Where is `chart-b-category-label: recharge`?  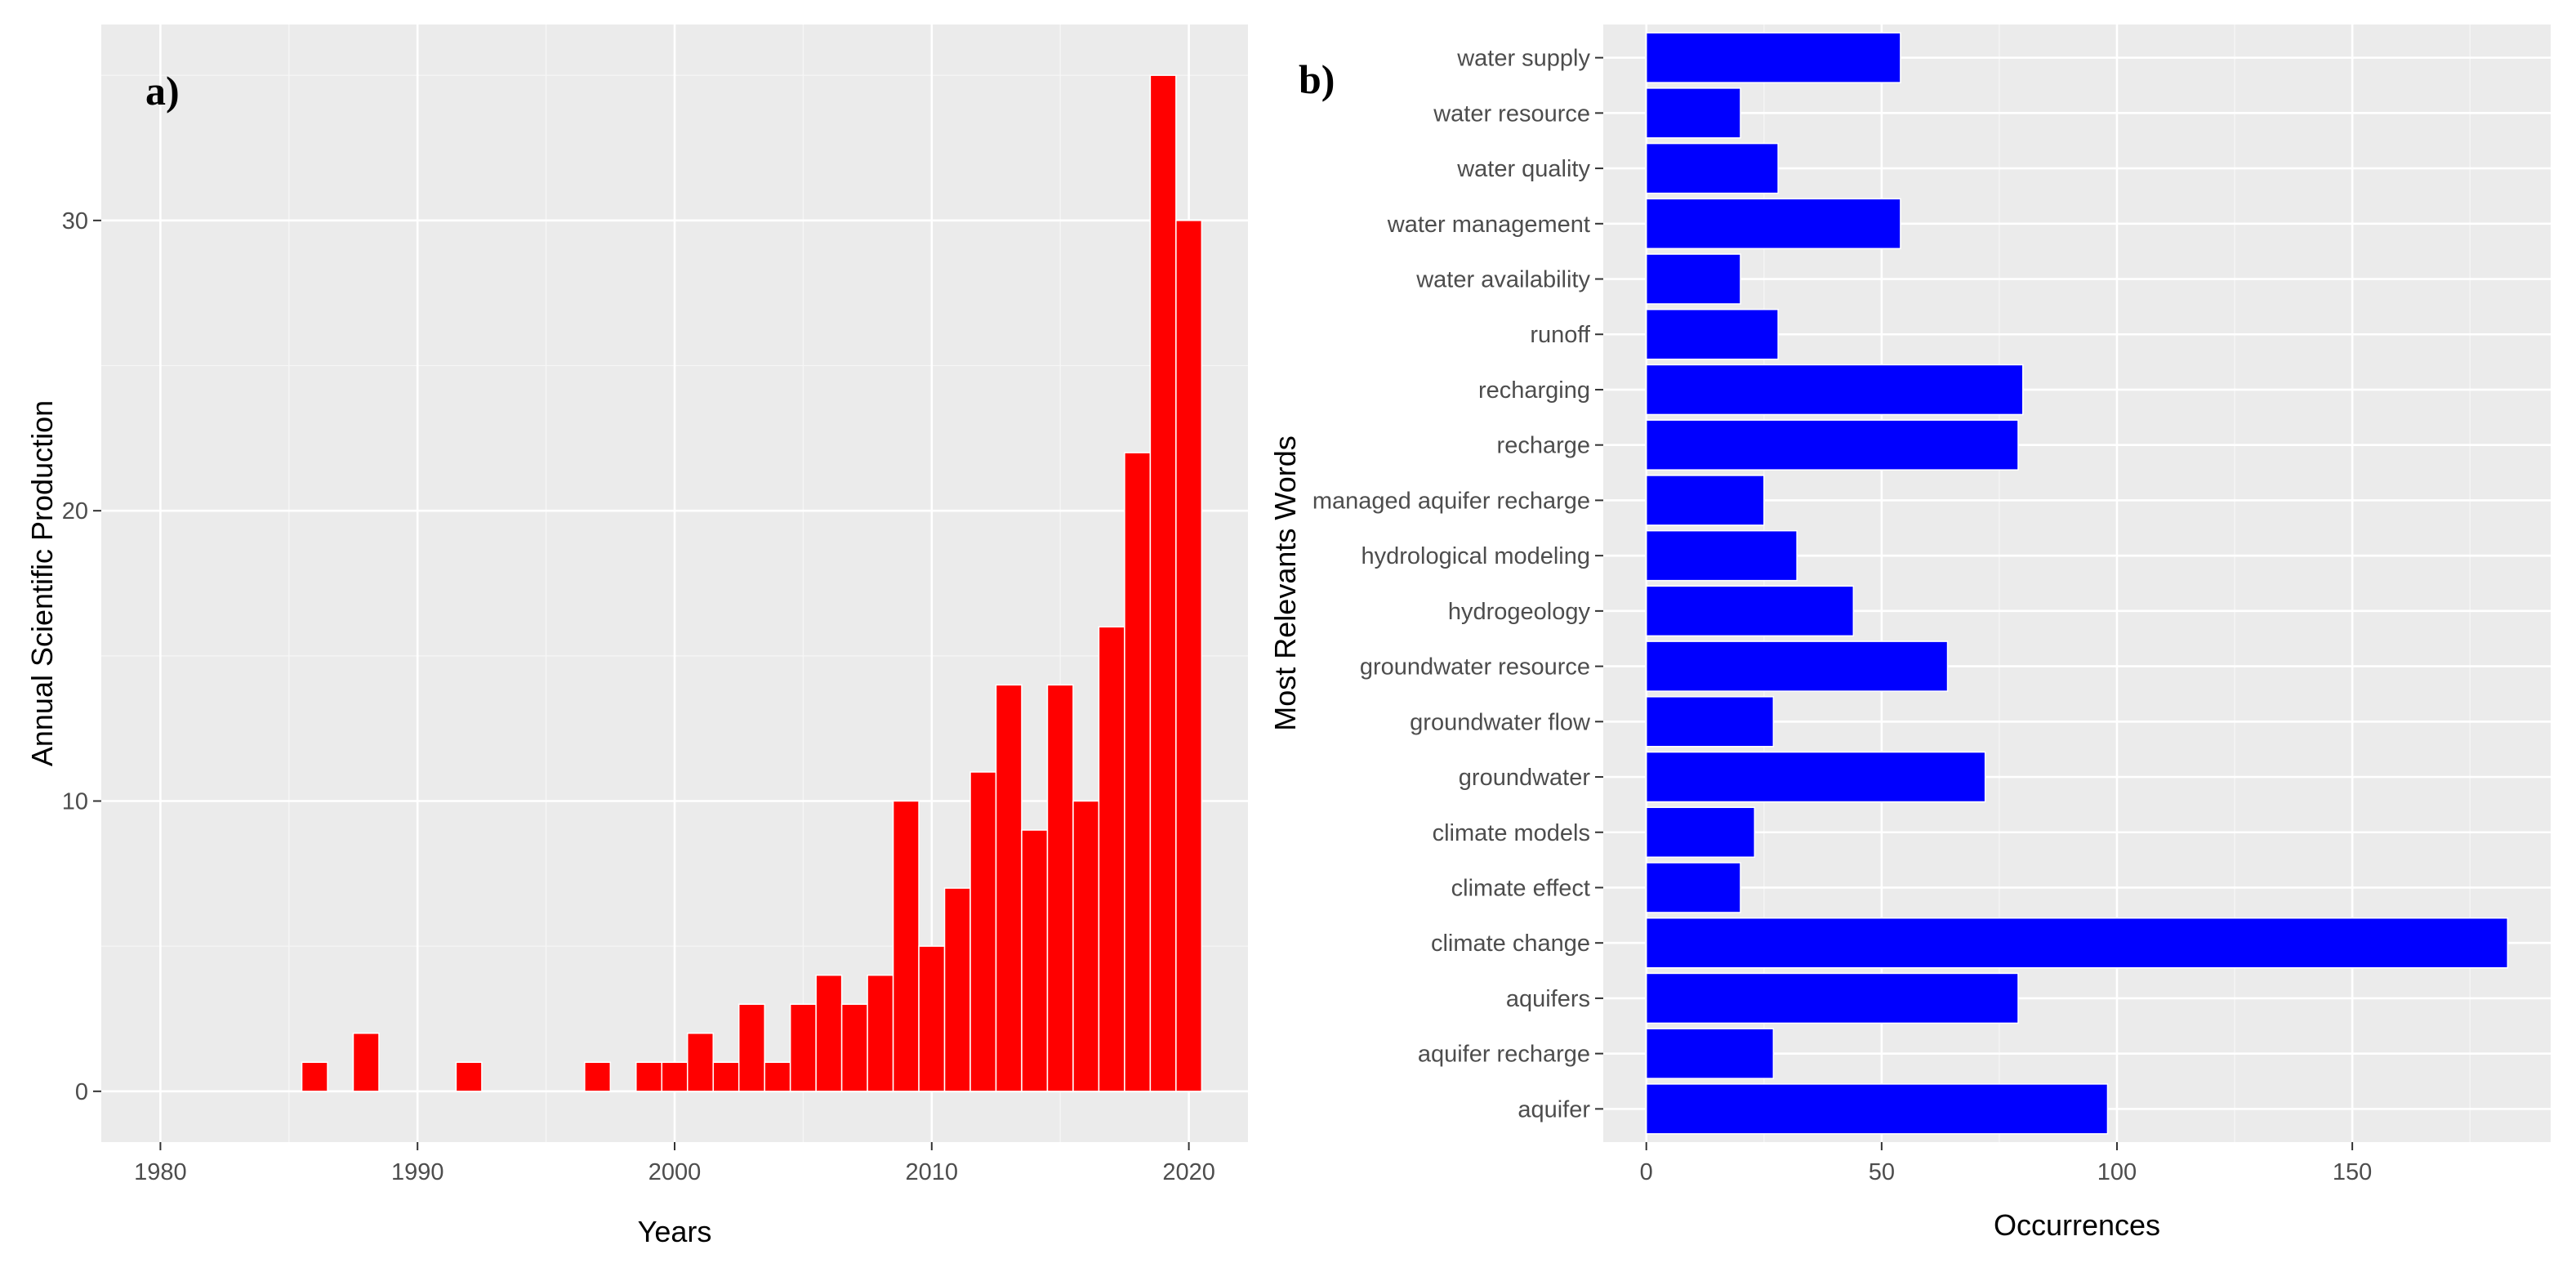 chart-b-category-label: recharge is located at coordinates (1543, 446).